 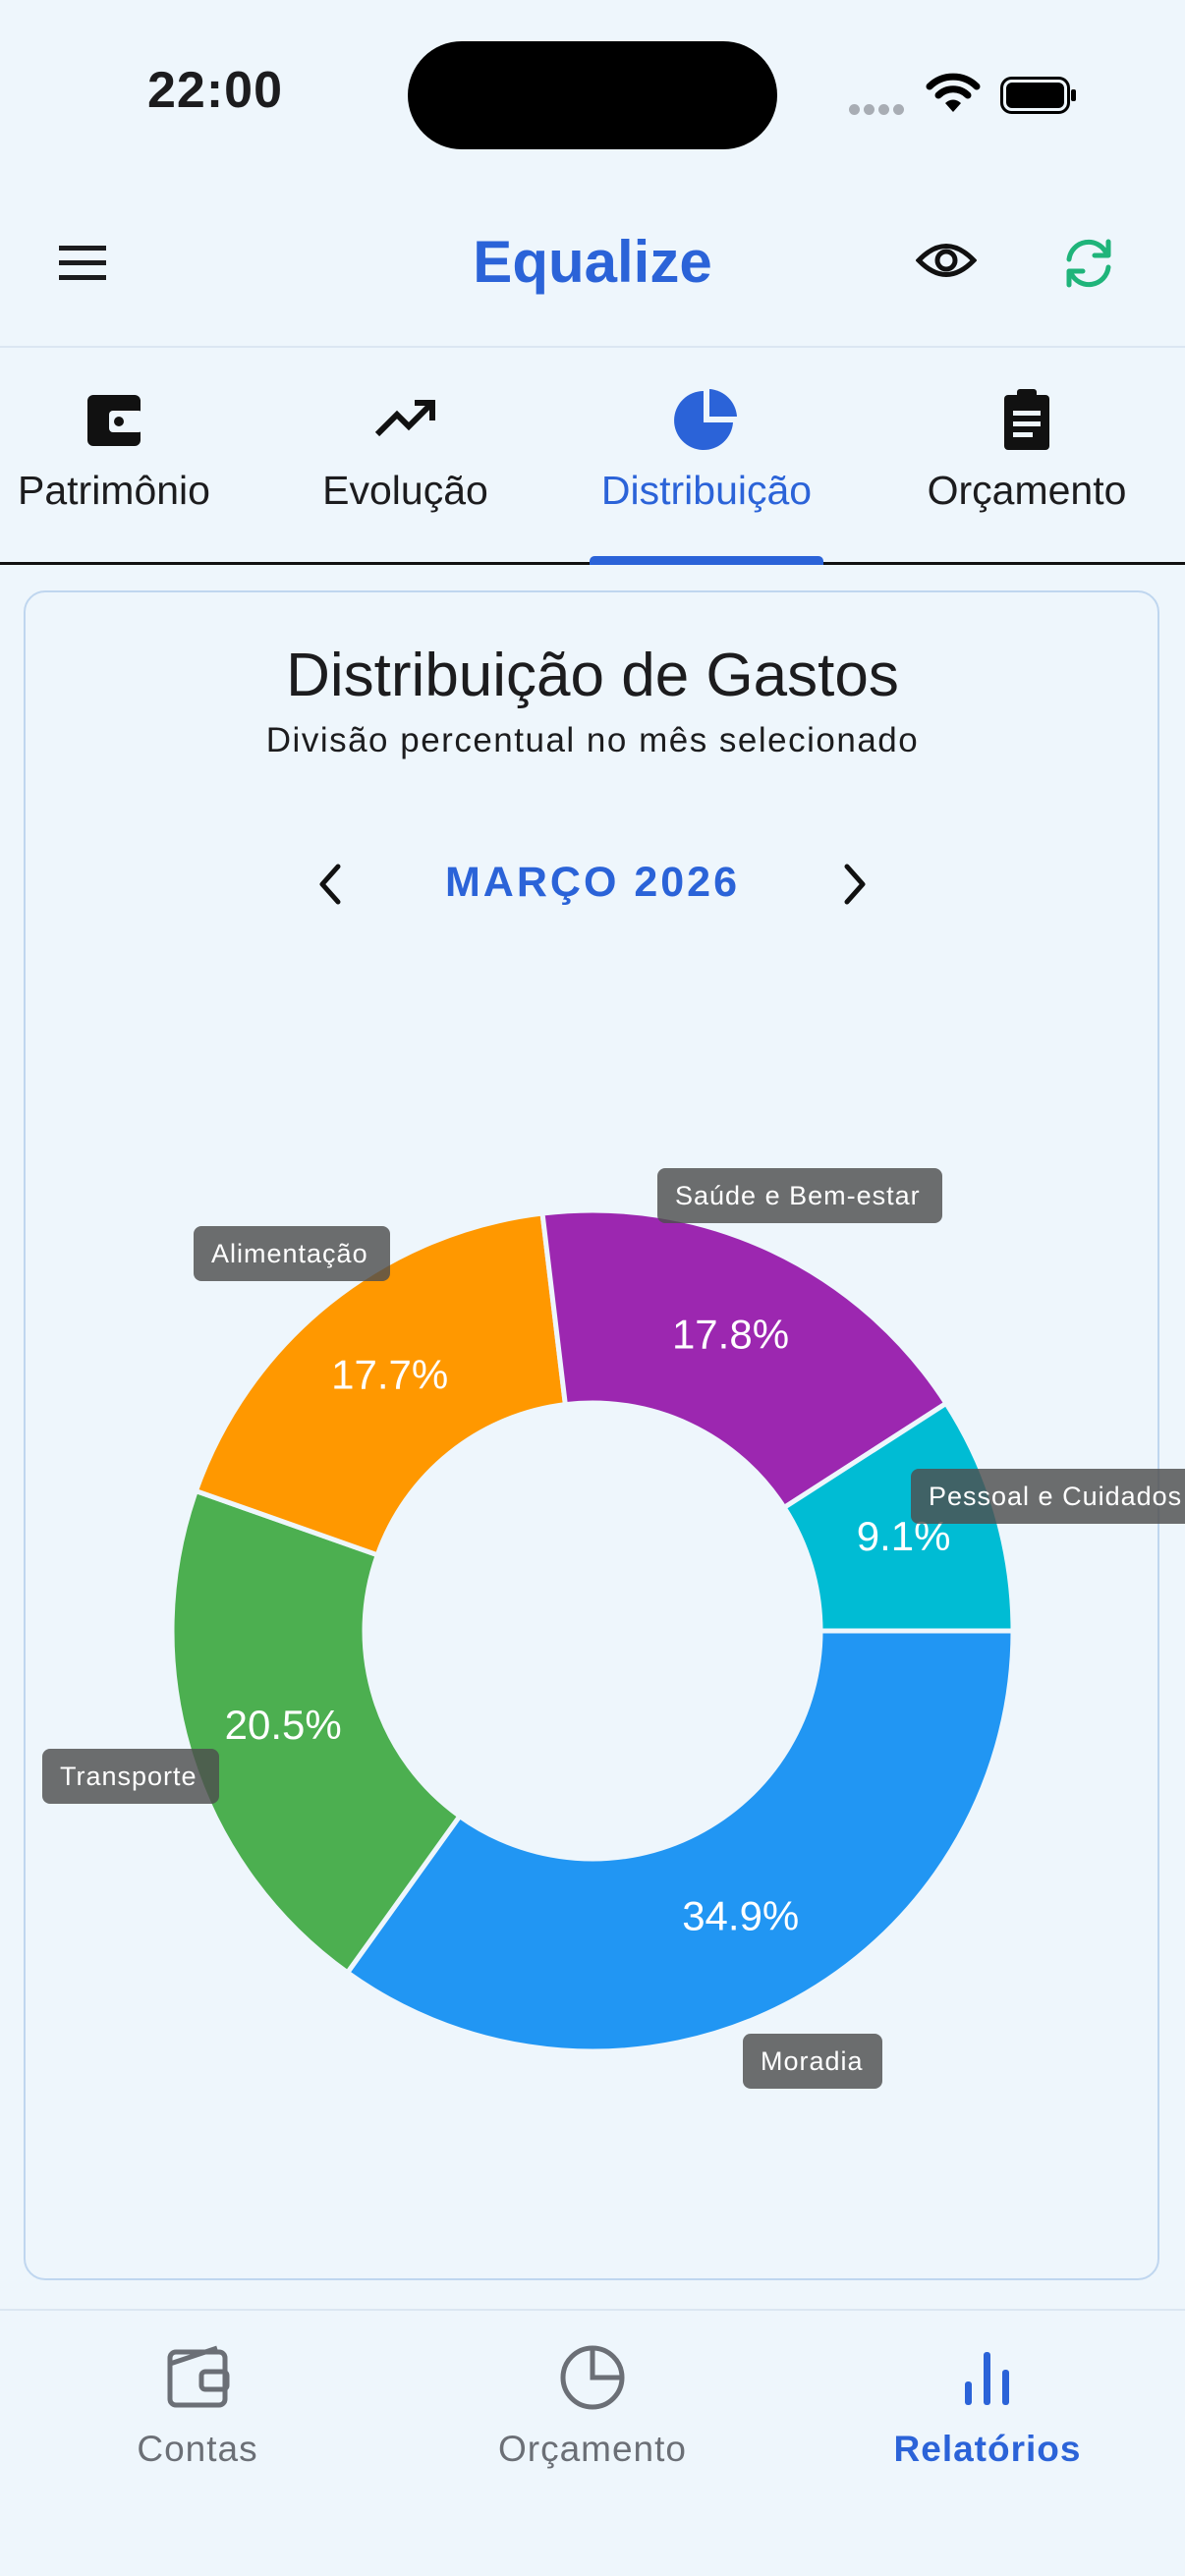 I want to click on slice-callout: Alimentação, so click(x=292, y=1253).